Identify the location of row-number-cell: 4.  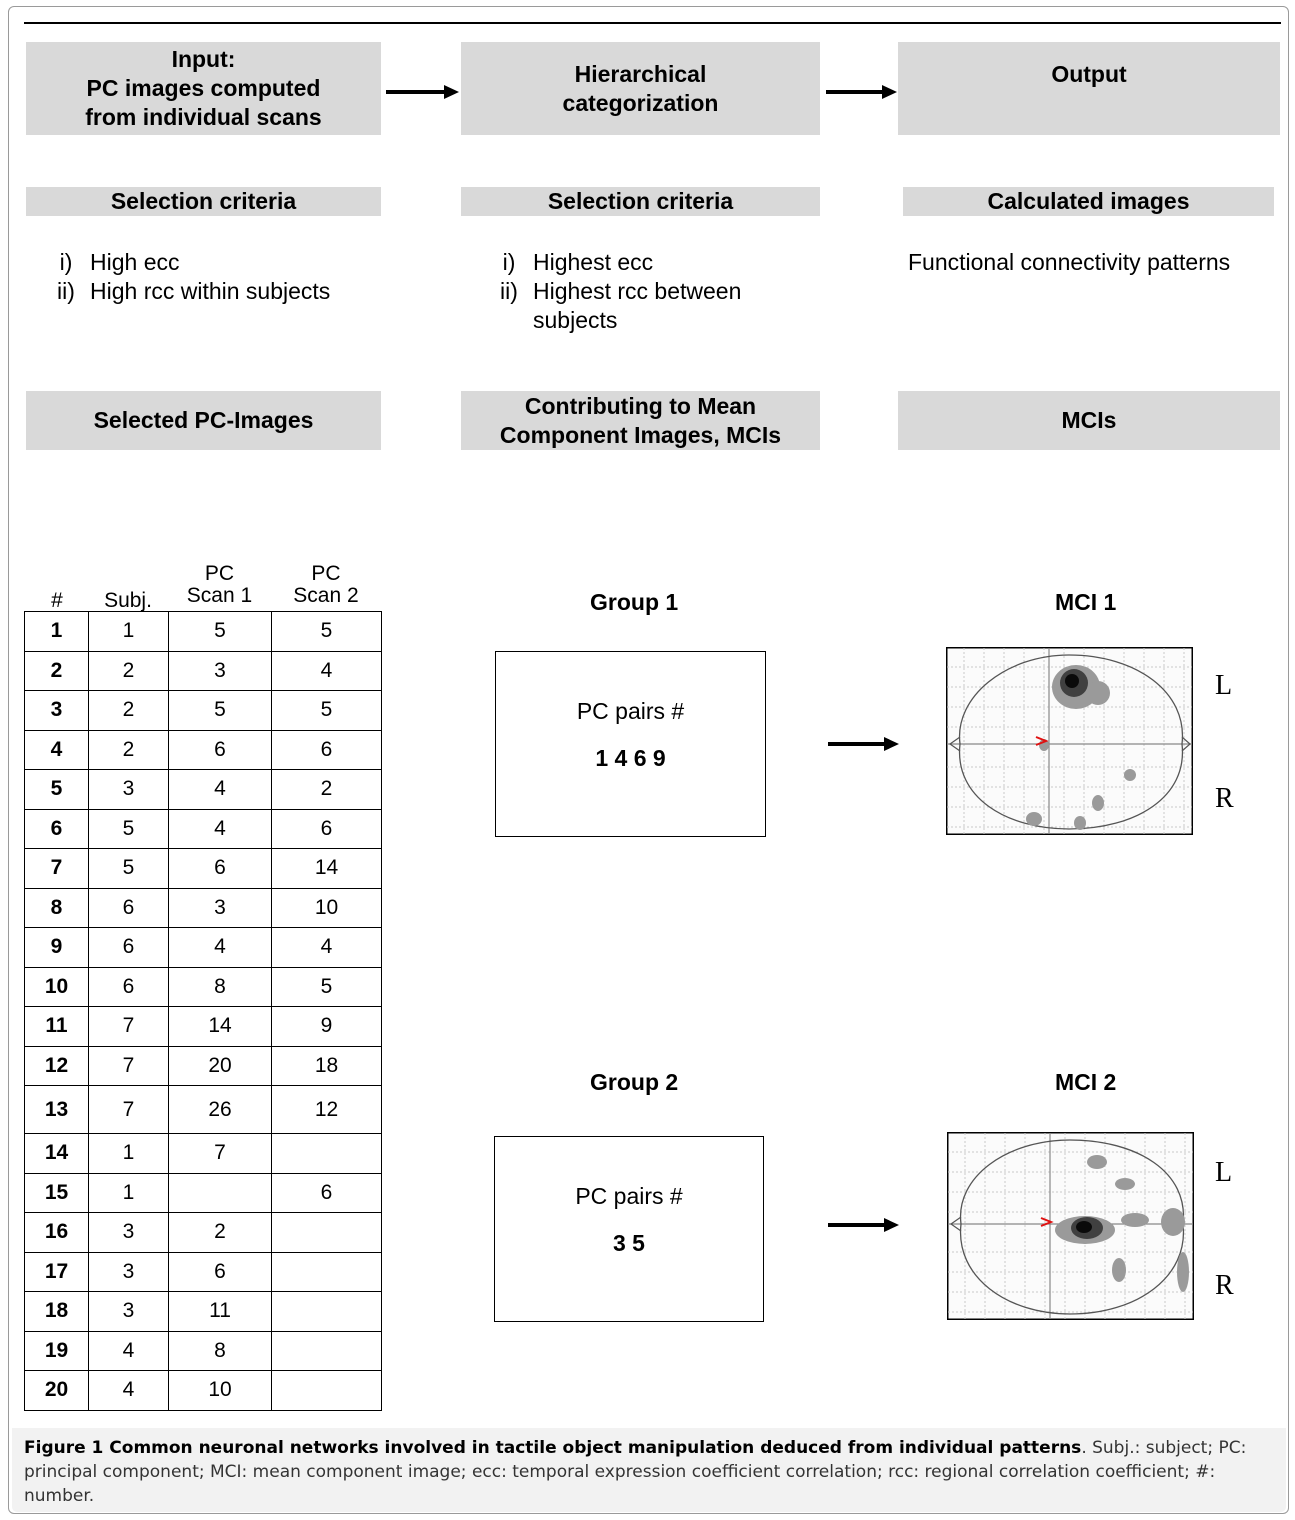
(56, 749).